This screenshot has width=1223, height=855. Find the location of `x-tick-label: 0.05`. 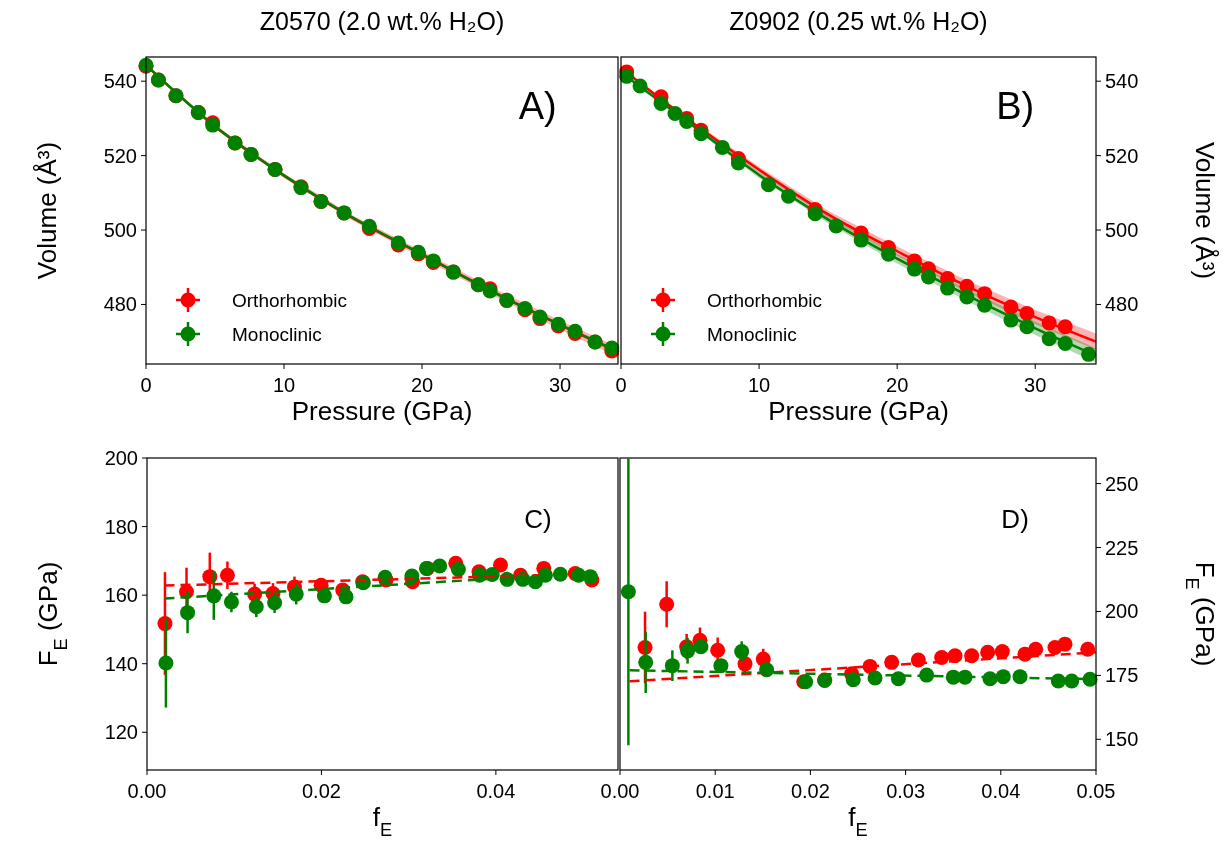

x-tick-label: 0.05 is located at coordinates (1096, 791).